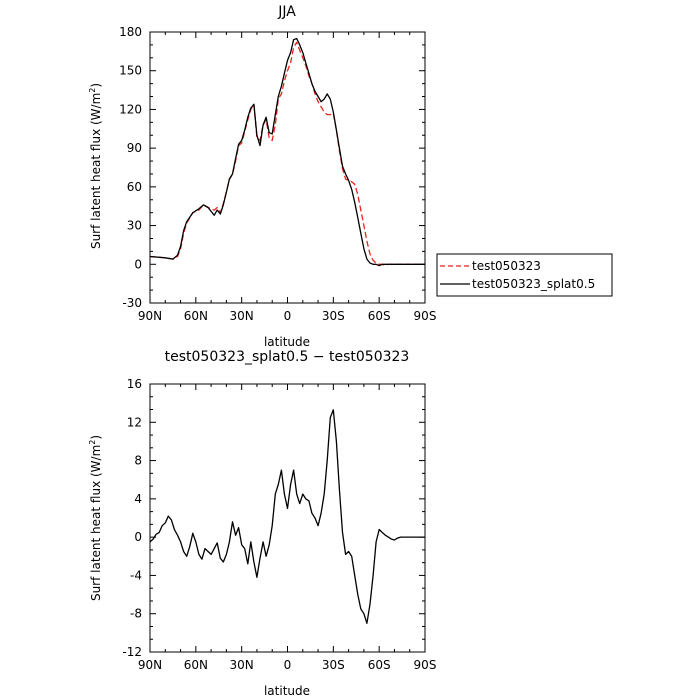 The width and height of the screenshot is (700, 700). I want to click on chart-title: JJA, so click(286, 12).